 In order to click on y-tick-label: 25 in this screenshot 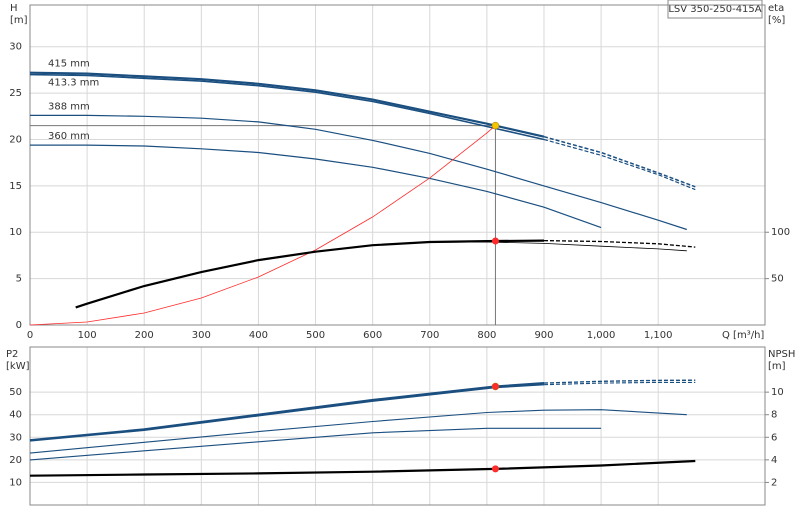, I will do `click(15, 93)`.